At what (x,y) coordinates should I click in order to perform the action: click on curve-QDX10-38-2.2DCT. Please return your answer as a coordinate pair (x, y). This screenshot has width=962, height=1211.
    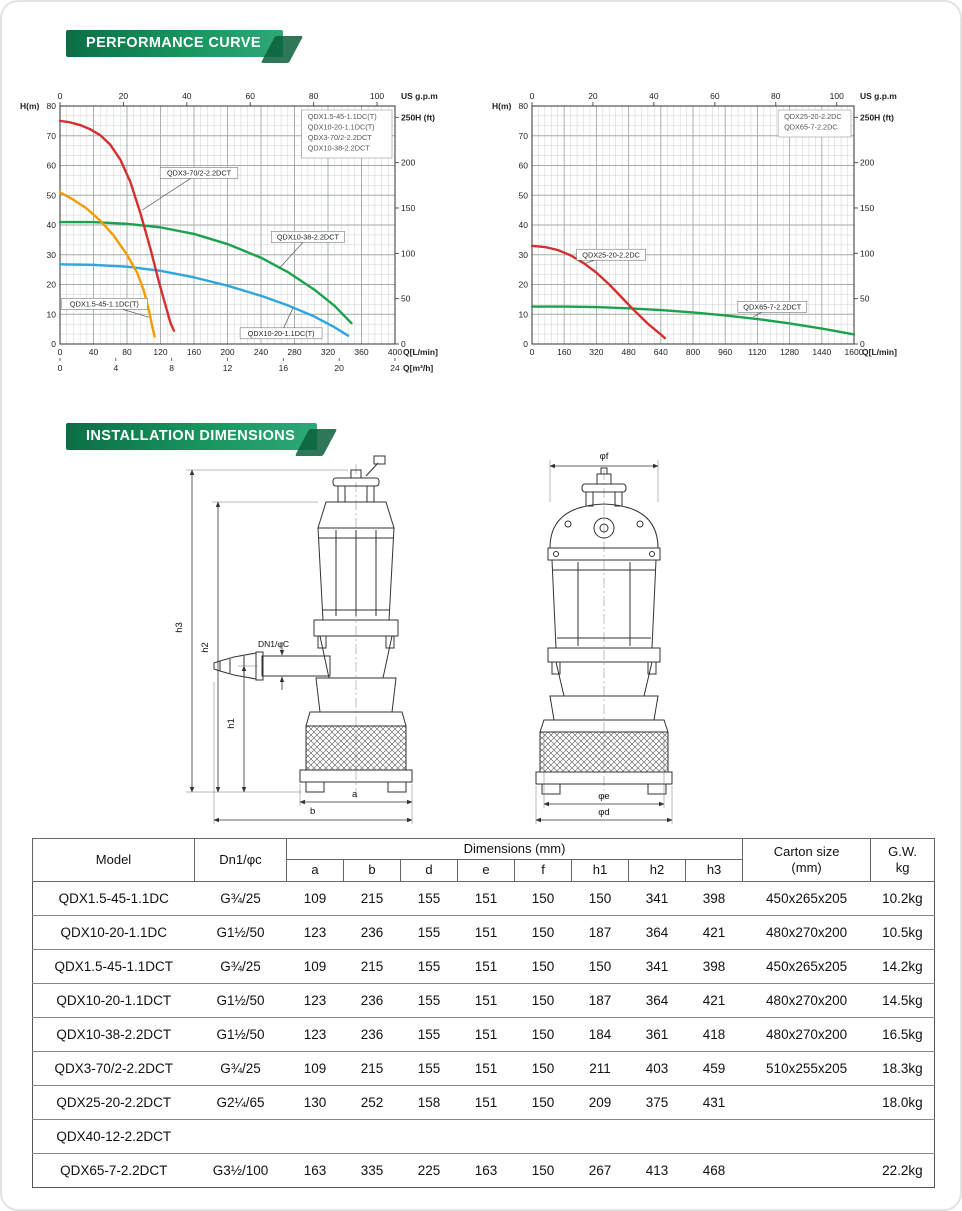
    Looking at the image, I should click on (205, 272).